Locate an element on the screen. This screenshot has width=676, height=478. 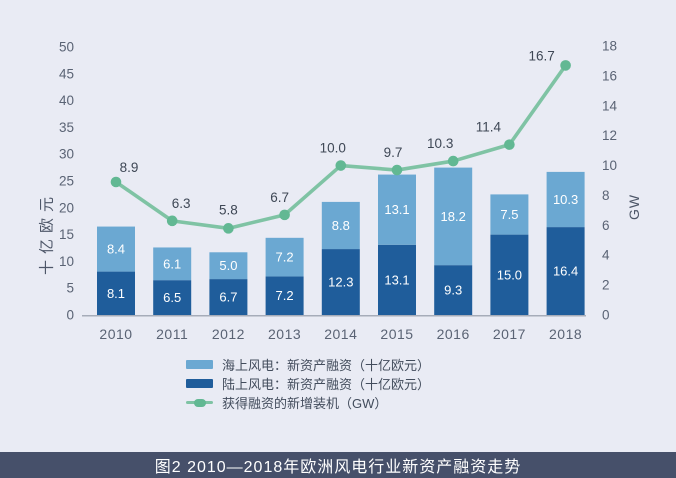
bar-offshore-2011 is located at coordinates (172, 264).